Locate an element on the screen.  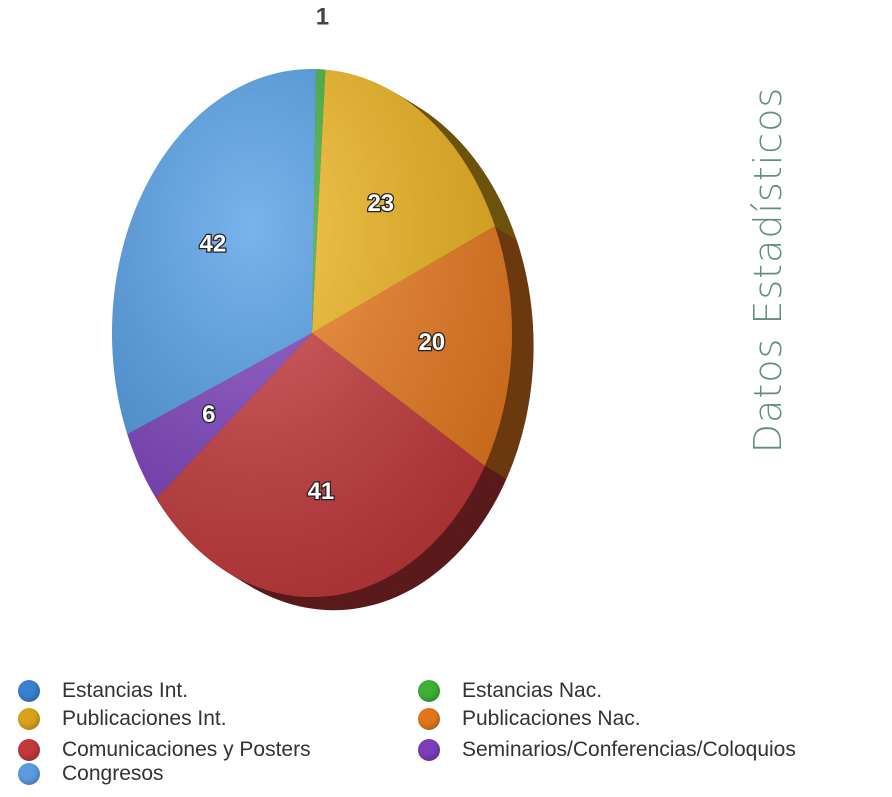
legend-item-publicaciones-int: Publicaciones Int. is located at coordinates (122, 719).